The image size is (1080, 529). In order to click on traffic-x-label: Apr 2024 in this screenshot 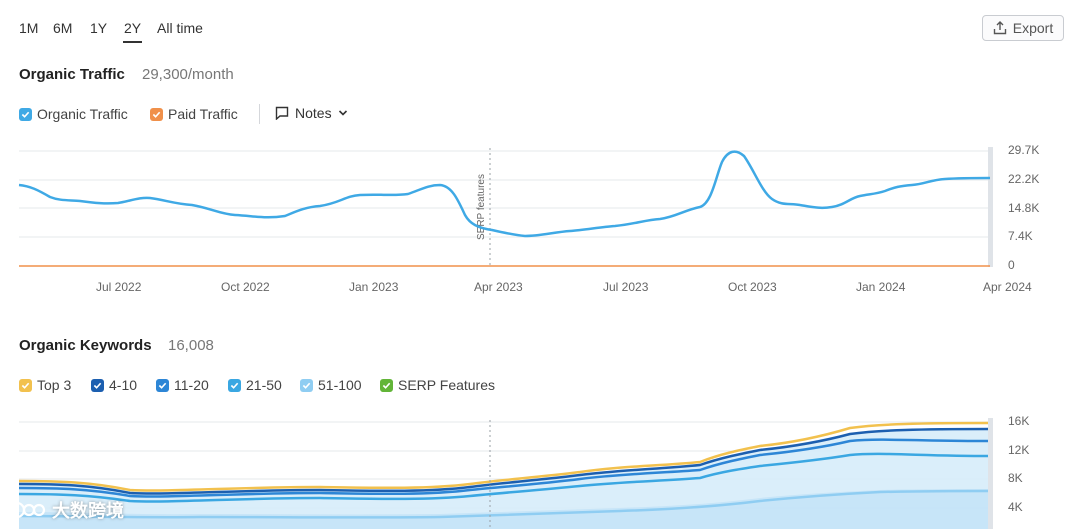, I will do `click(1007, 287)`.